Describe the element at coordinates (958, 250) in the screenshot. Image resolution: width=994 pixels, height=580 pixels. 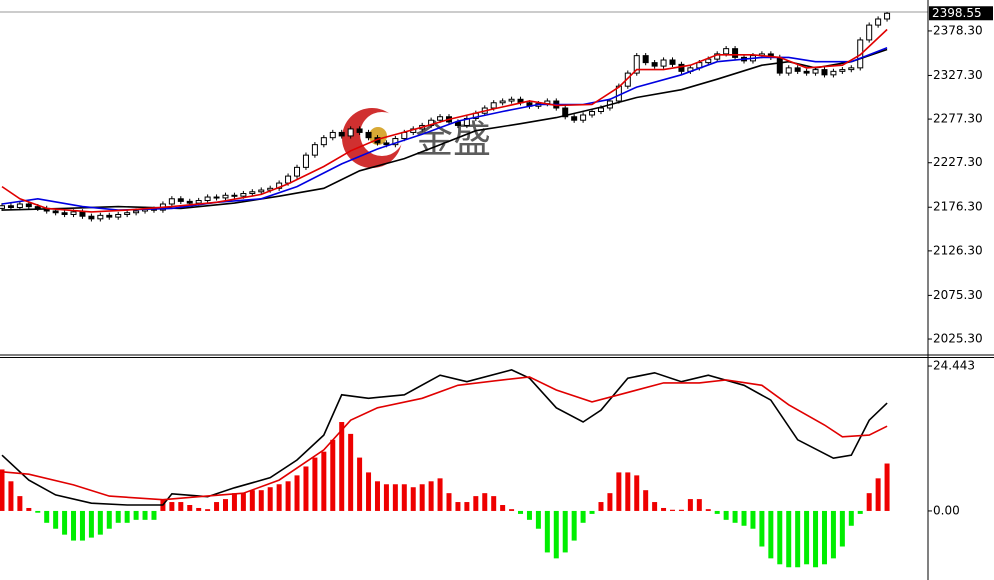
I see `y-tick-label: 2126.30` at that location.